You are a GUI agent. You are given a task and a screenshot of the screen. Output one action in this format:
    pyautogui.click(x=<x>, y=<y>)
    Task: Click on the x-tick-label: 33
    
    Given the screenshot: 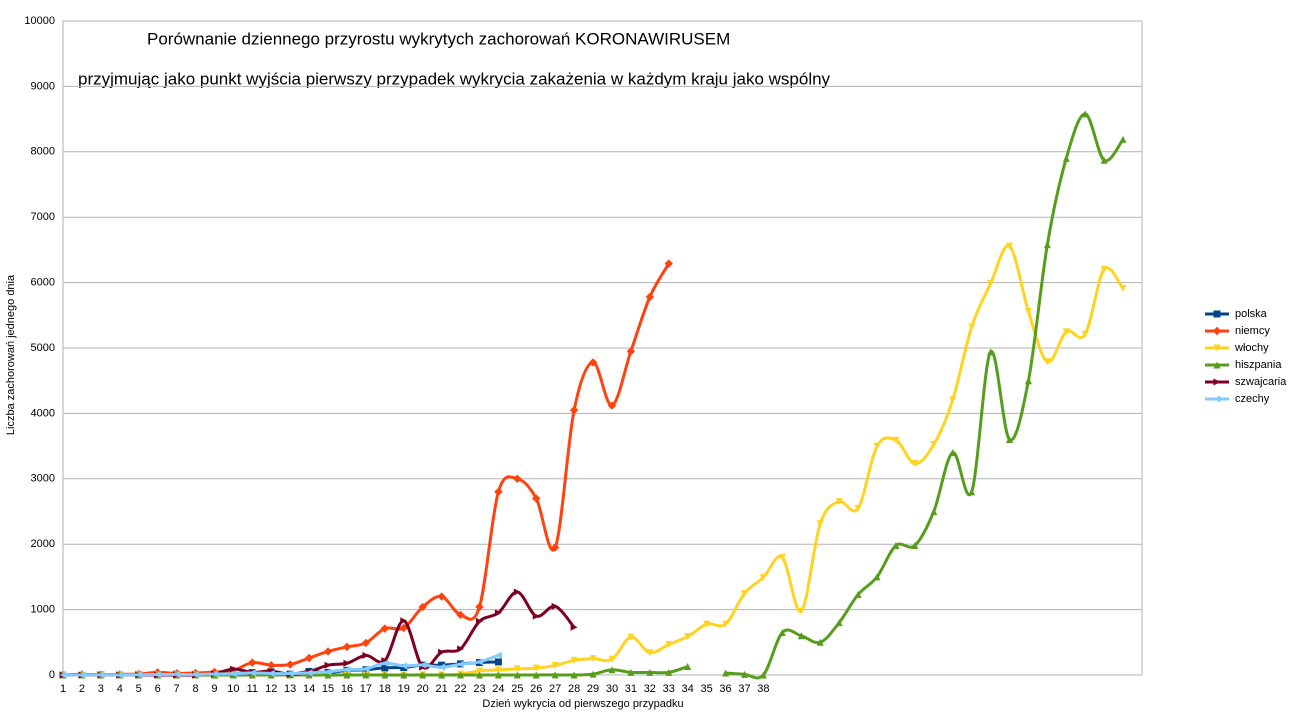 What is the action you would take?
    pyautogui.click(x=669, y=689)
    